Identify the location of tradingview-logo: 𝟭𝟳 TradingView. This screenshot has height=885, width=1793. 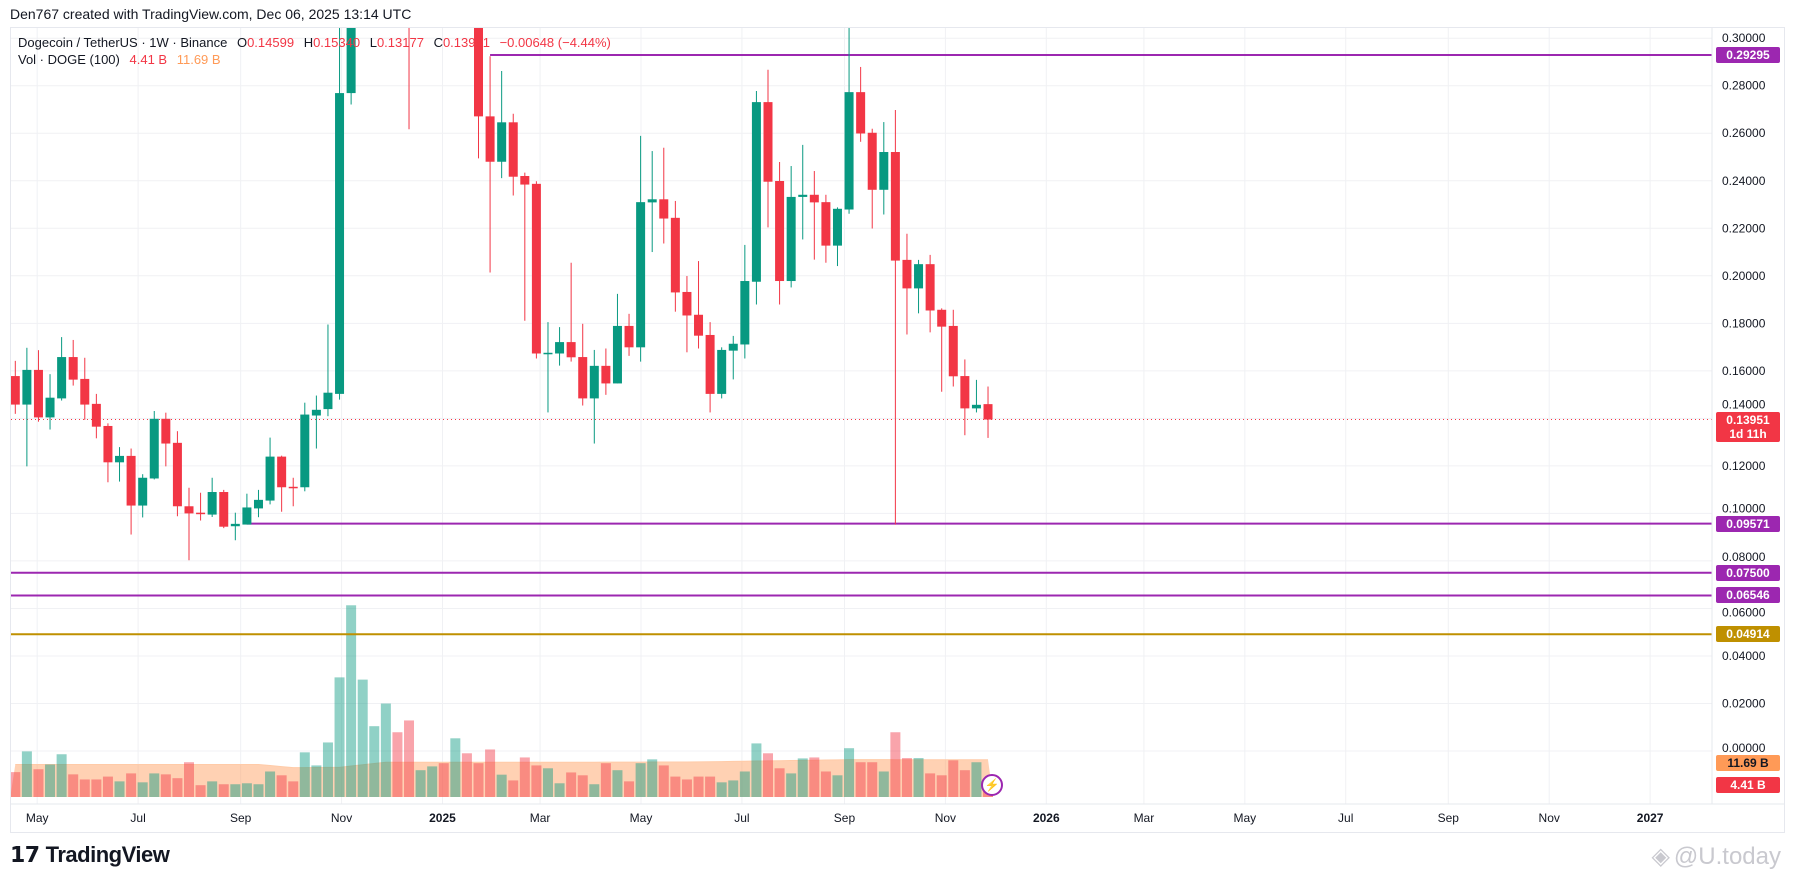
(90, 855).